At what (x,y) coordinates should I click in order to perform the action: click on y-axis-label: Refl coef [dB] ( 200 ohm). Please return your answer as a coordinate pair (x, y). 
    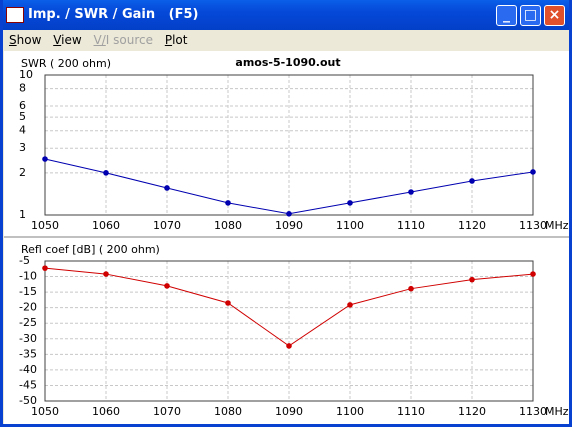
    Looking at the image, I should click on (90, 249).